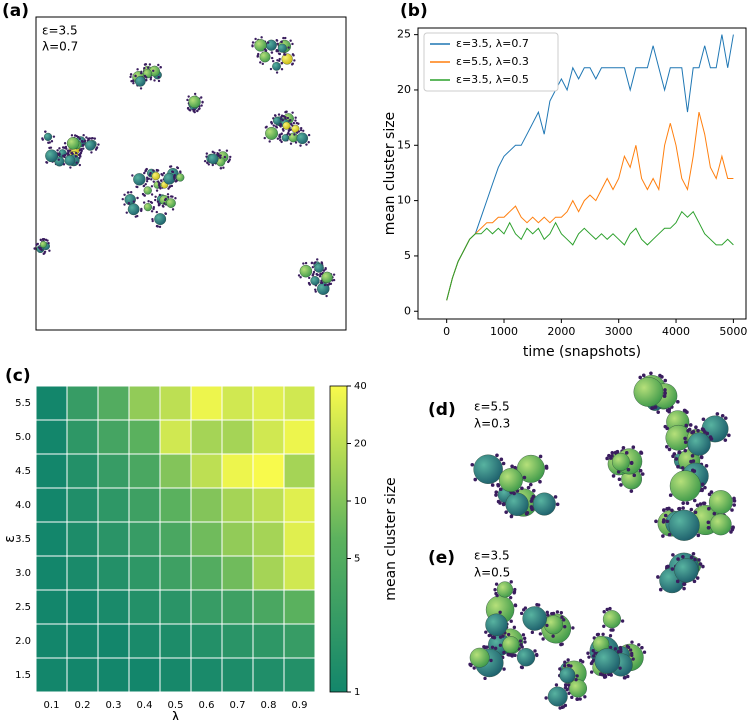 Image resolution: width=750 pixels, height=720 pixels. I want to click on x-tick-label: 0, so click(446, 331).